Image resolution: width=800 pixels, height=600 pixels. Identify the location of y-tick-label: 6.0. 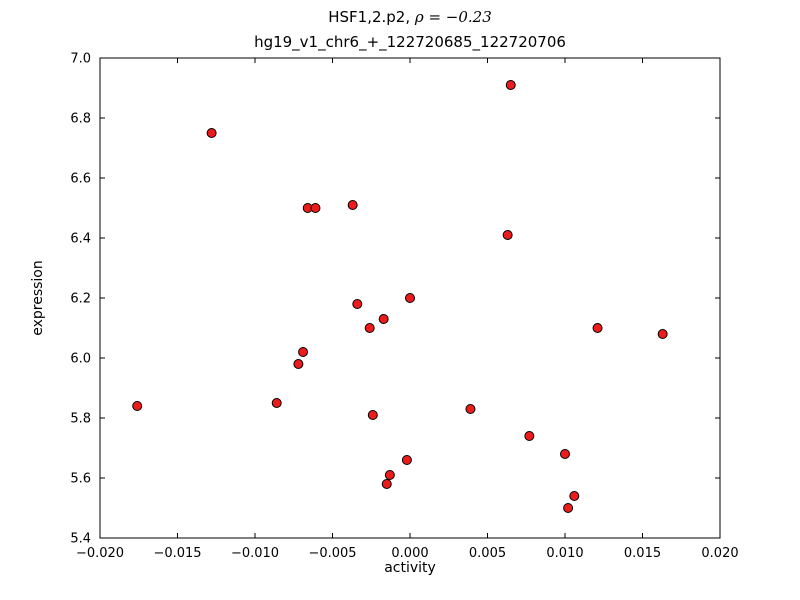
(80, 359).